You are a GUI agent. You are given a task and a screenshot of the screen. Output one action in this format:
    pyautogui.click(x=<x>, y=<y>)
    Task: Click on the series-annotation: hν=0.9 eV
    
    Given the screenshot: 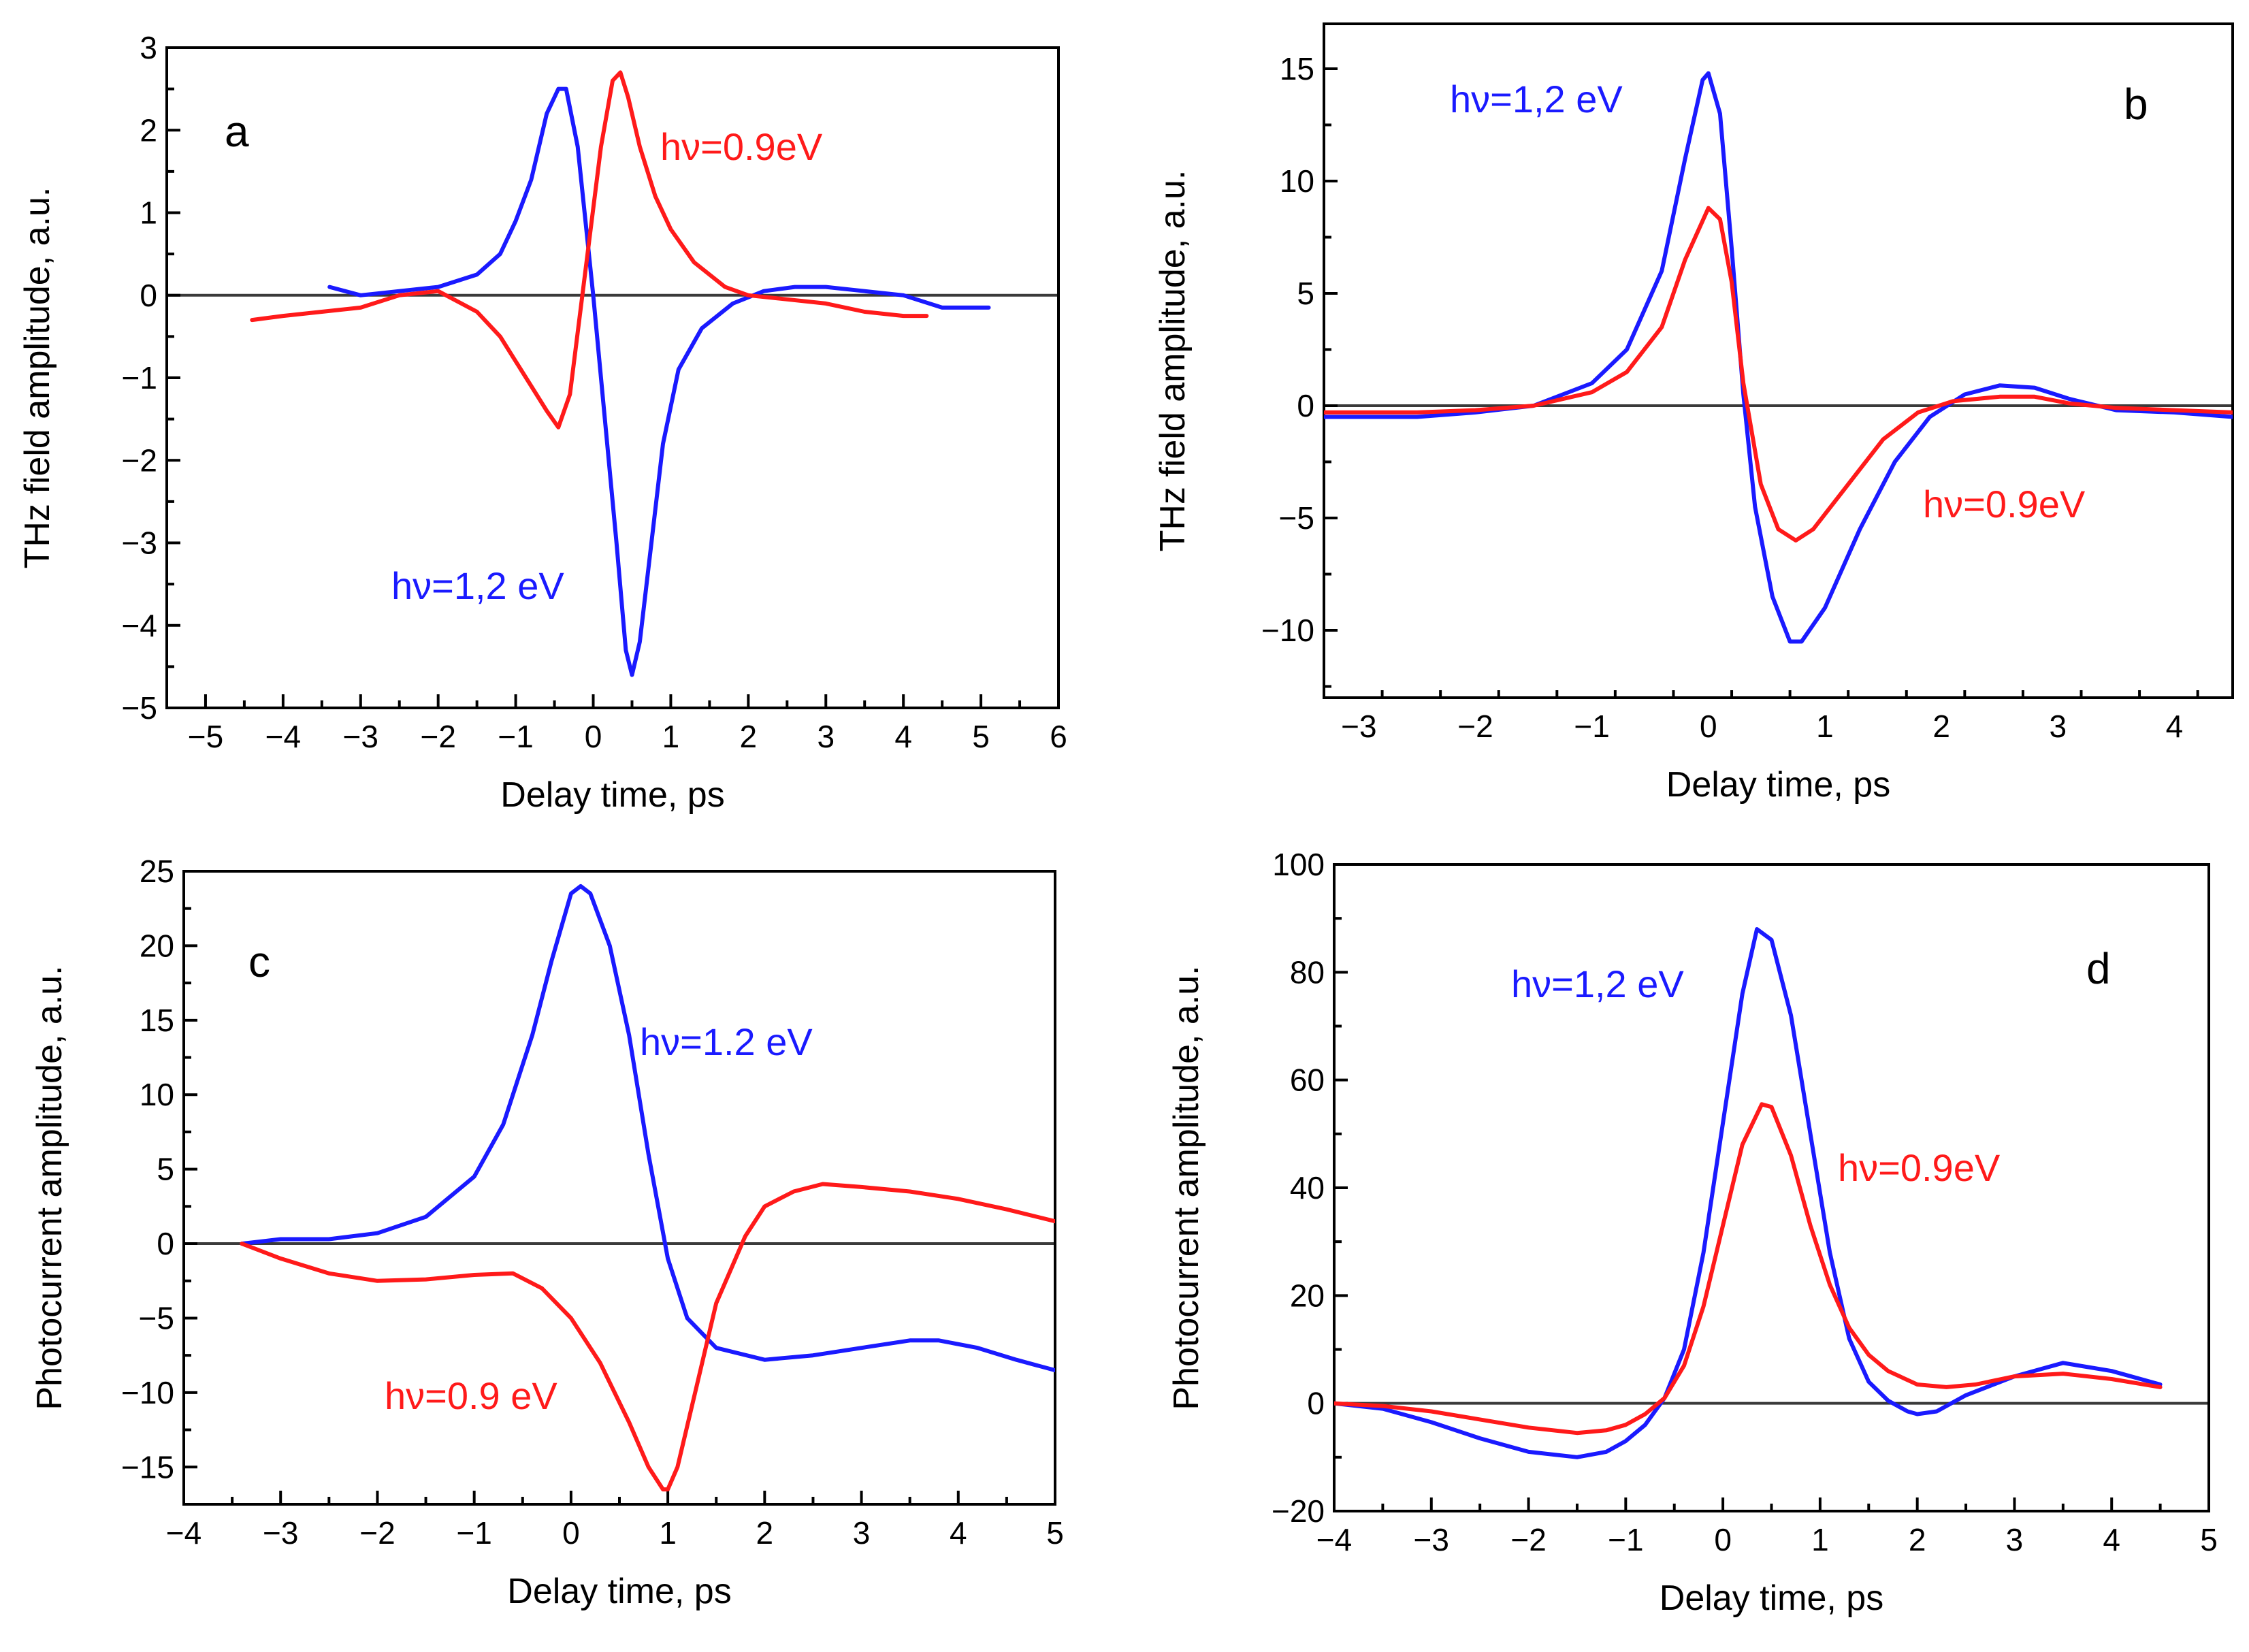 What is the action you would take?
    pyautogui.click(x=471, y=1395)
    